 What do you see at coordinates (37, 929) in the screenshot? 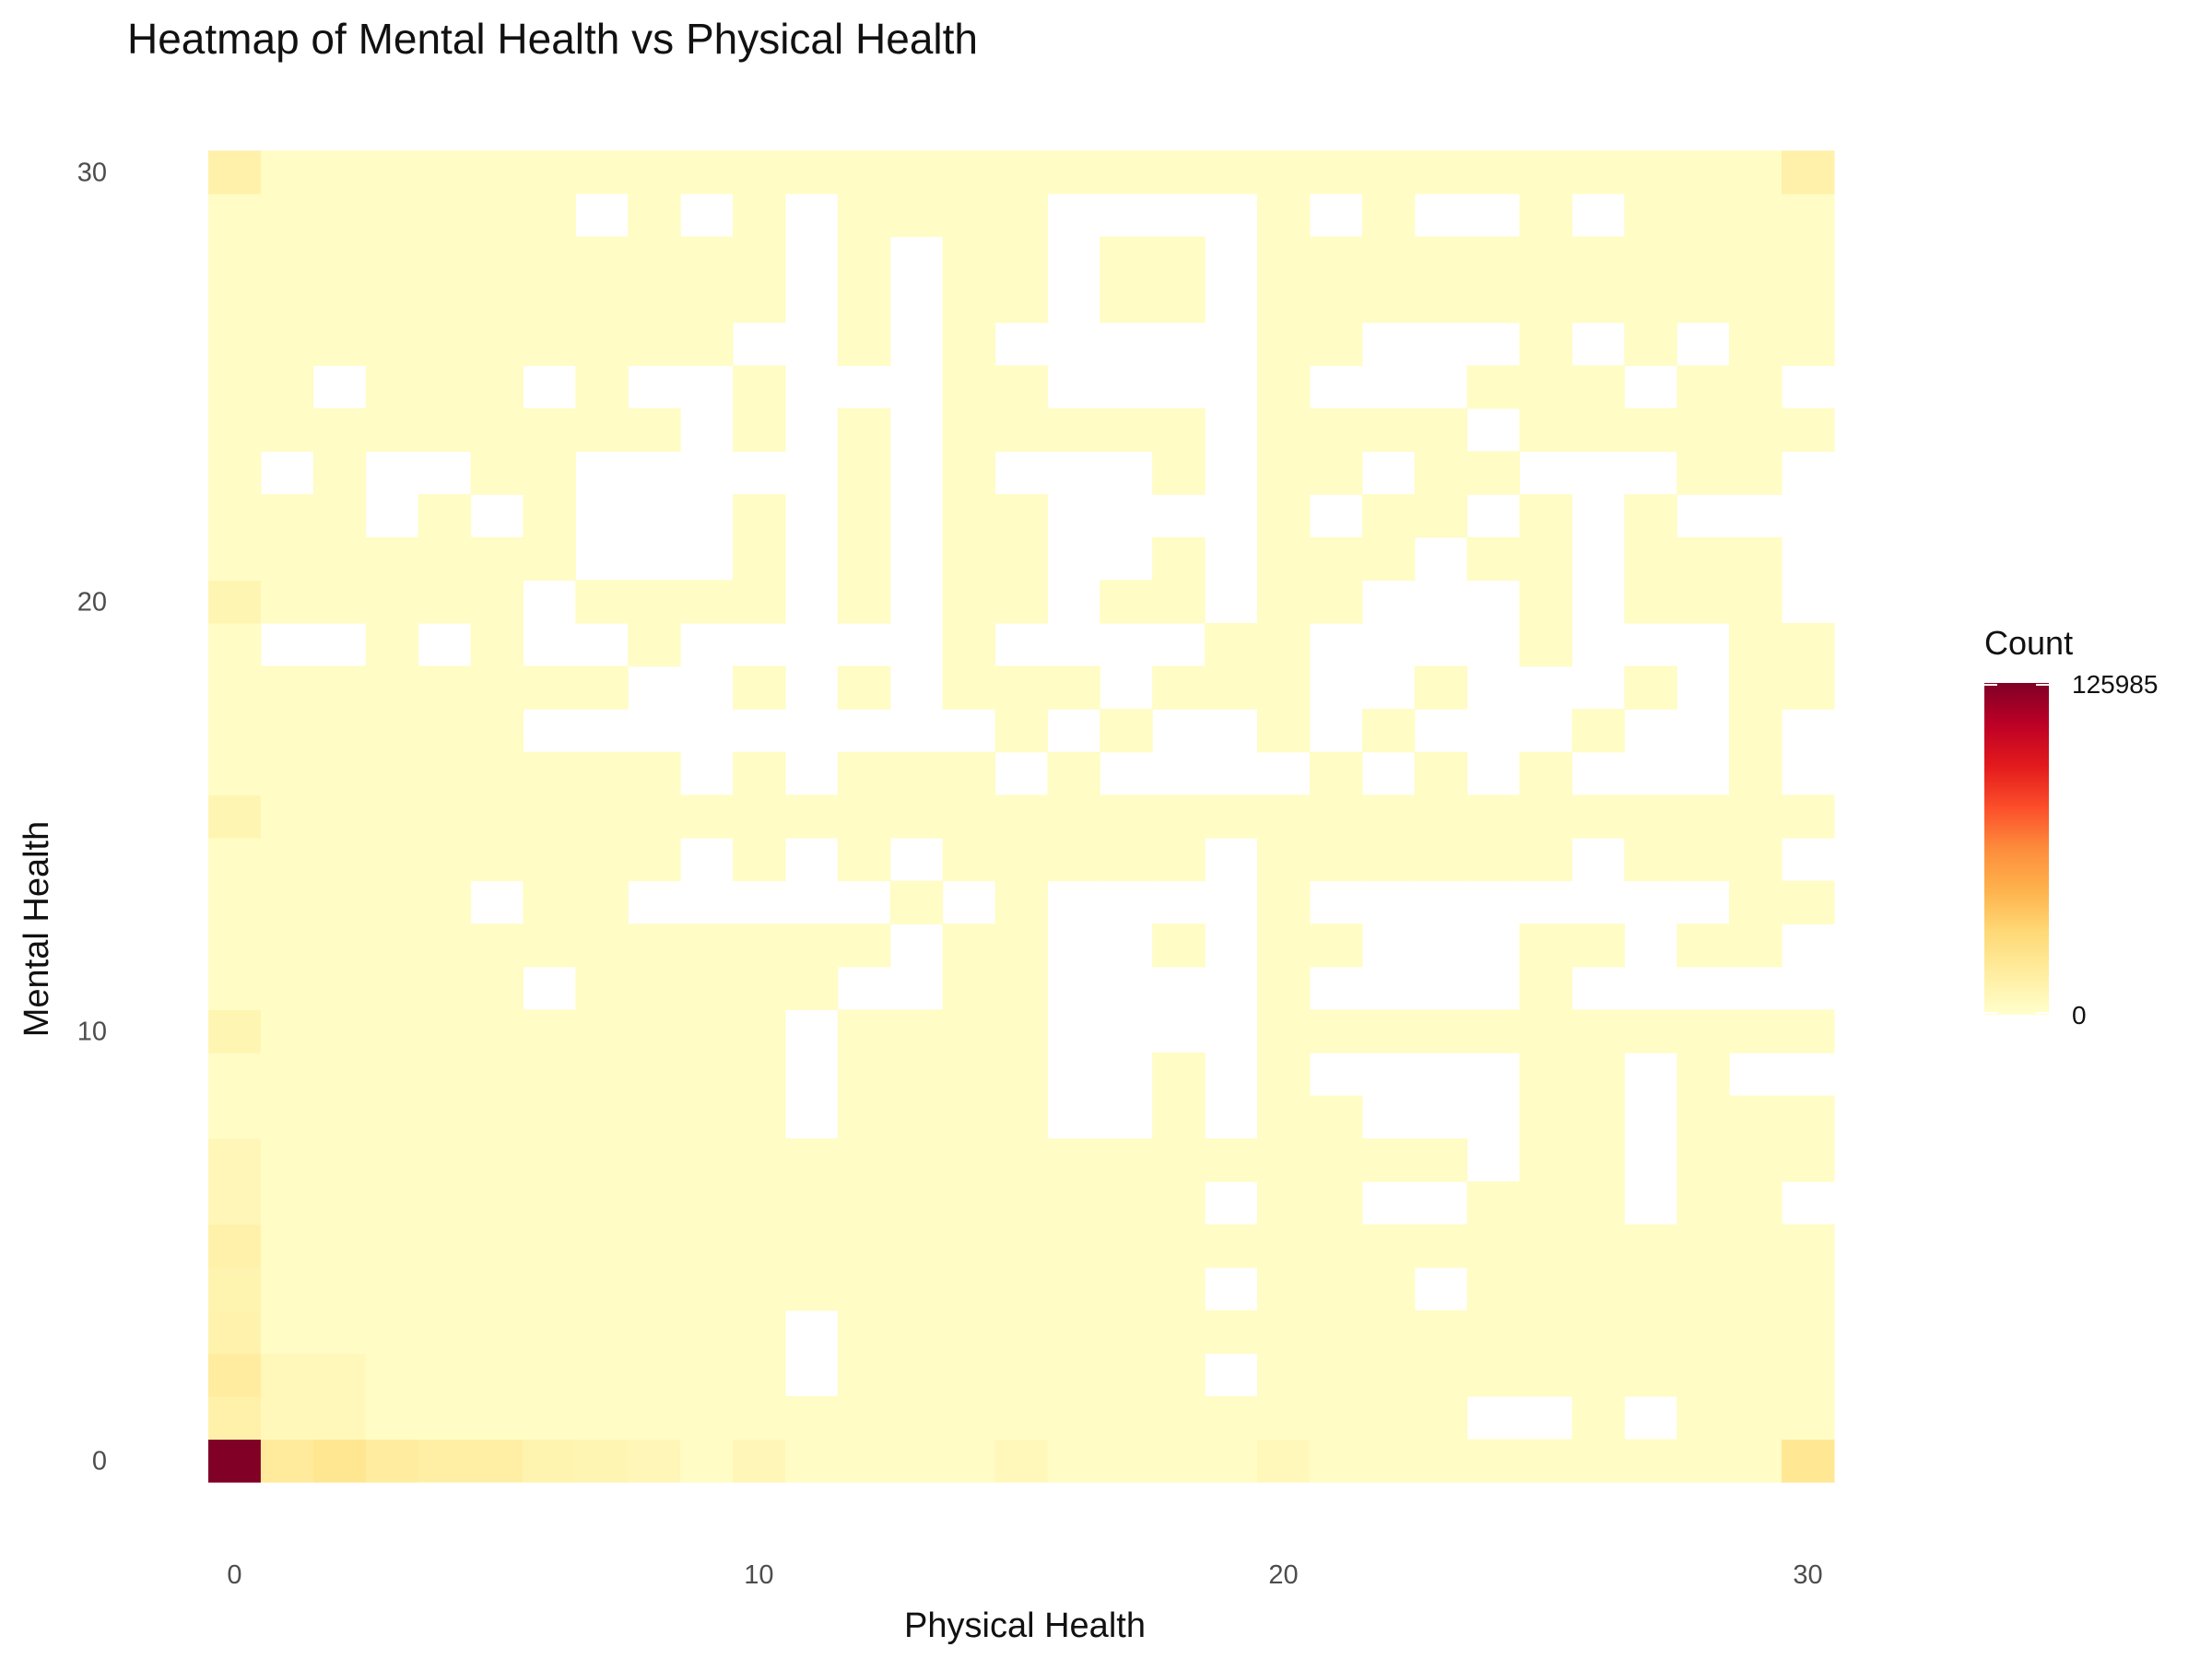
I see `y-axis-label: Mental Health` at bounding box center [37, 929].